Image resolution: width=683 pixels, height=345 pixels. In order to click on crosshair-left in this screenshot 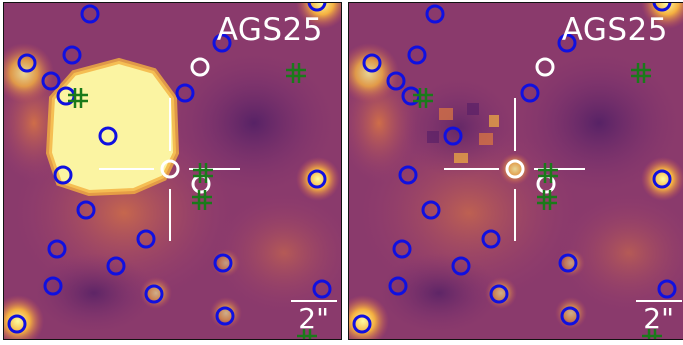, I will do `click(169, 169)`.